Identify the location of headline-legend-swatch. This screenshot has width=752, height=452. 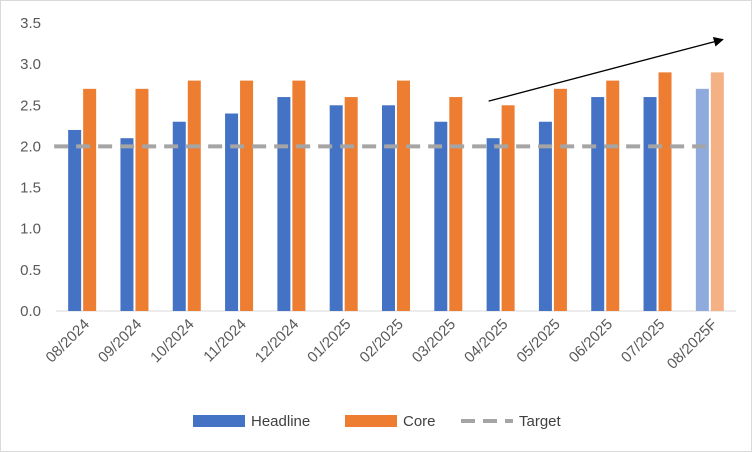
(219, 421).